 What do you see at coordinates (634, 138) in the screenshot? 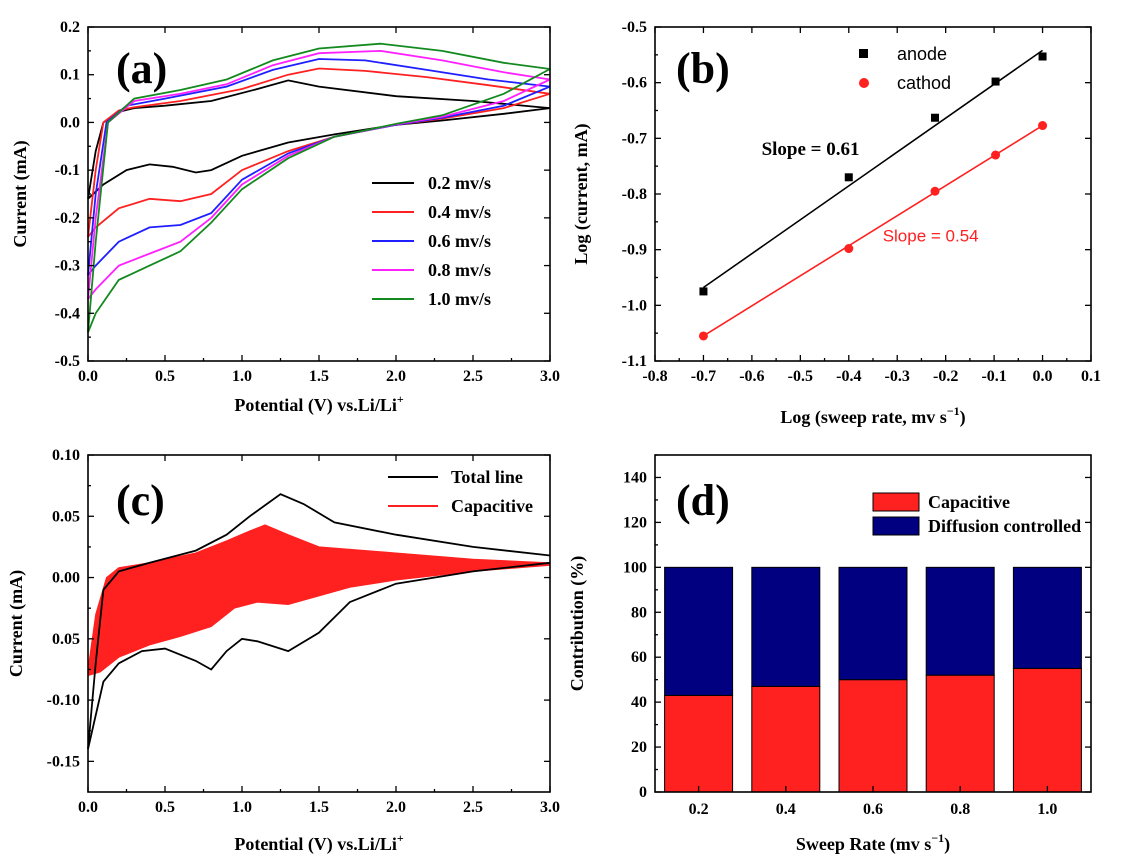
I see `panel-b-y-tick-label: -0.7` at bounding box center [634, 138].